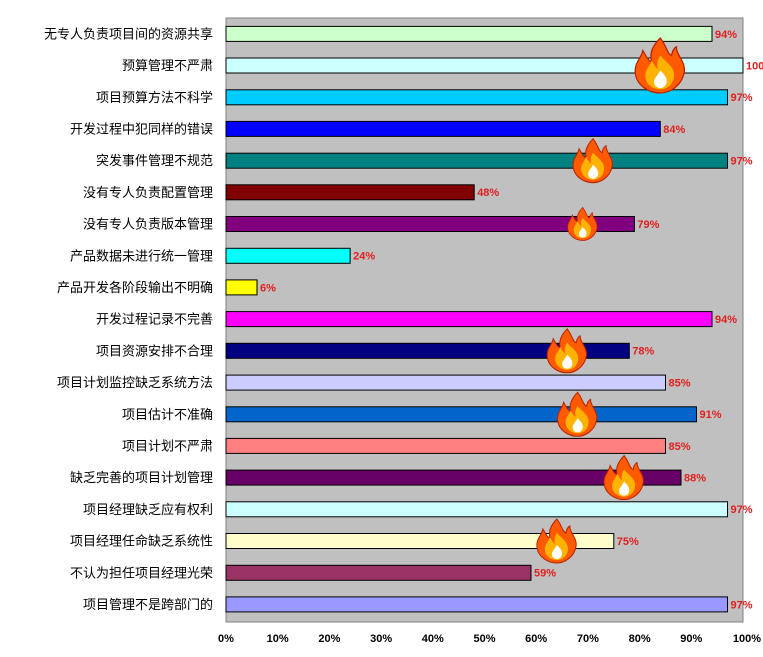 The width and height of the screenshot is (763, 657). I want to click on category-label: 项目管理不是跨部门的, so click(148, 605).